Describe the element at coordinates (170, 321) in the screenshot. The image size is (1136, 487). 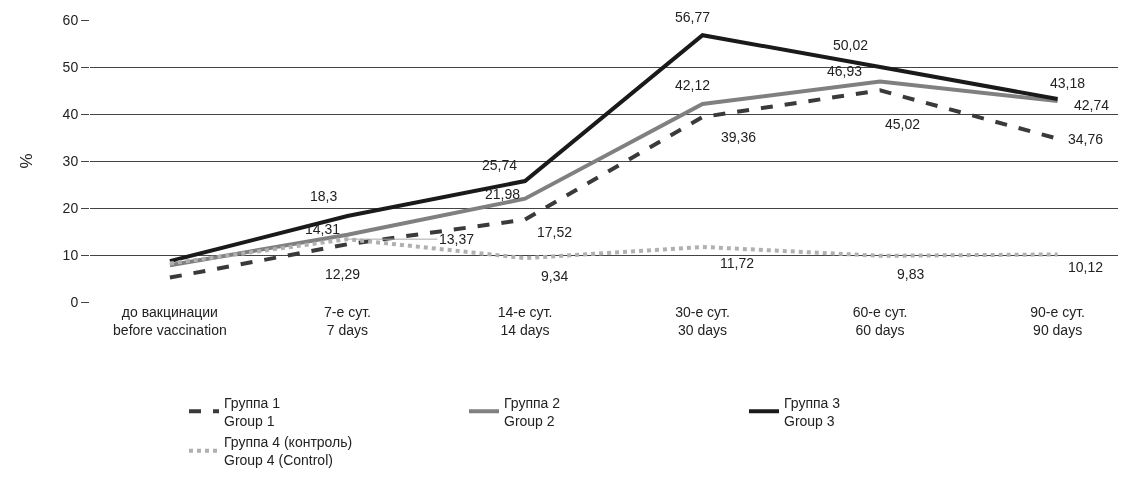
I see `x-tick-label: до вакцинации before vaccination` at that location.